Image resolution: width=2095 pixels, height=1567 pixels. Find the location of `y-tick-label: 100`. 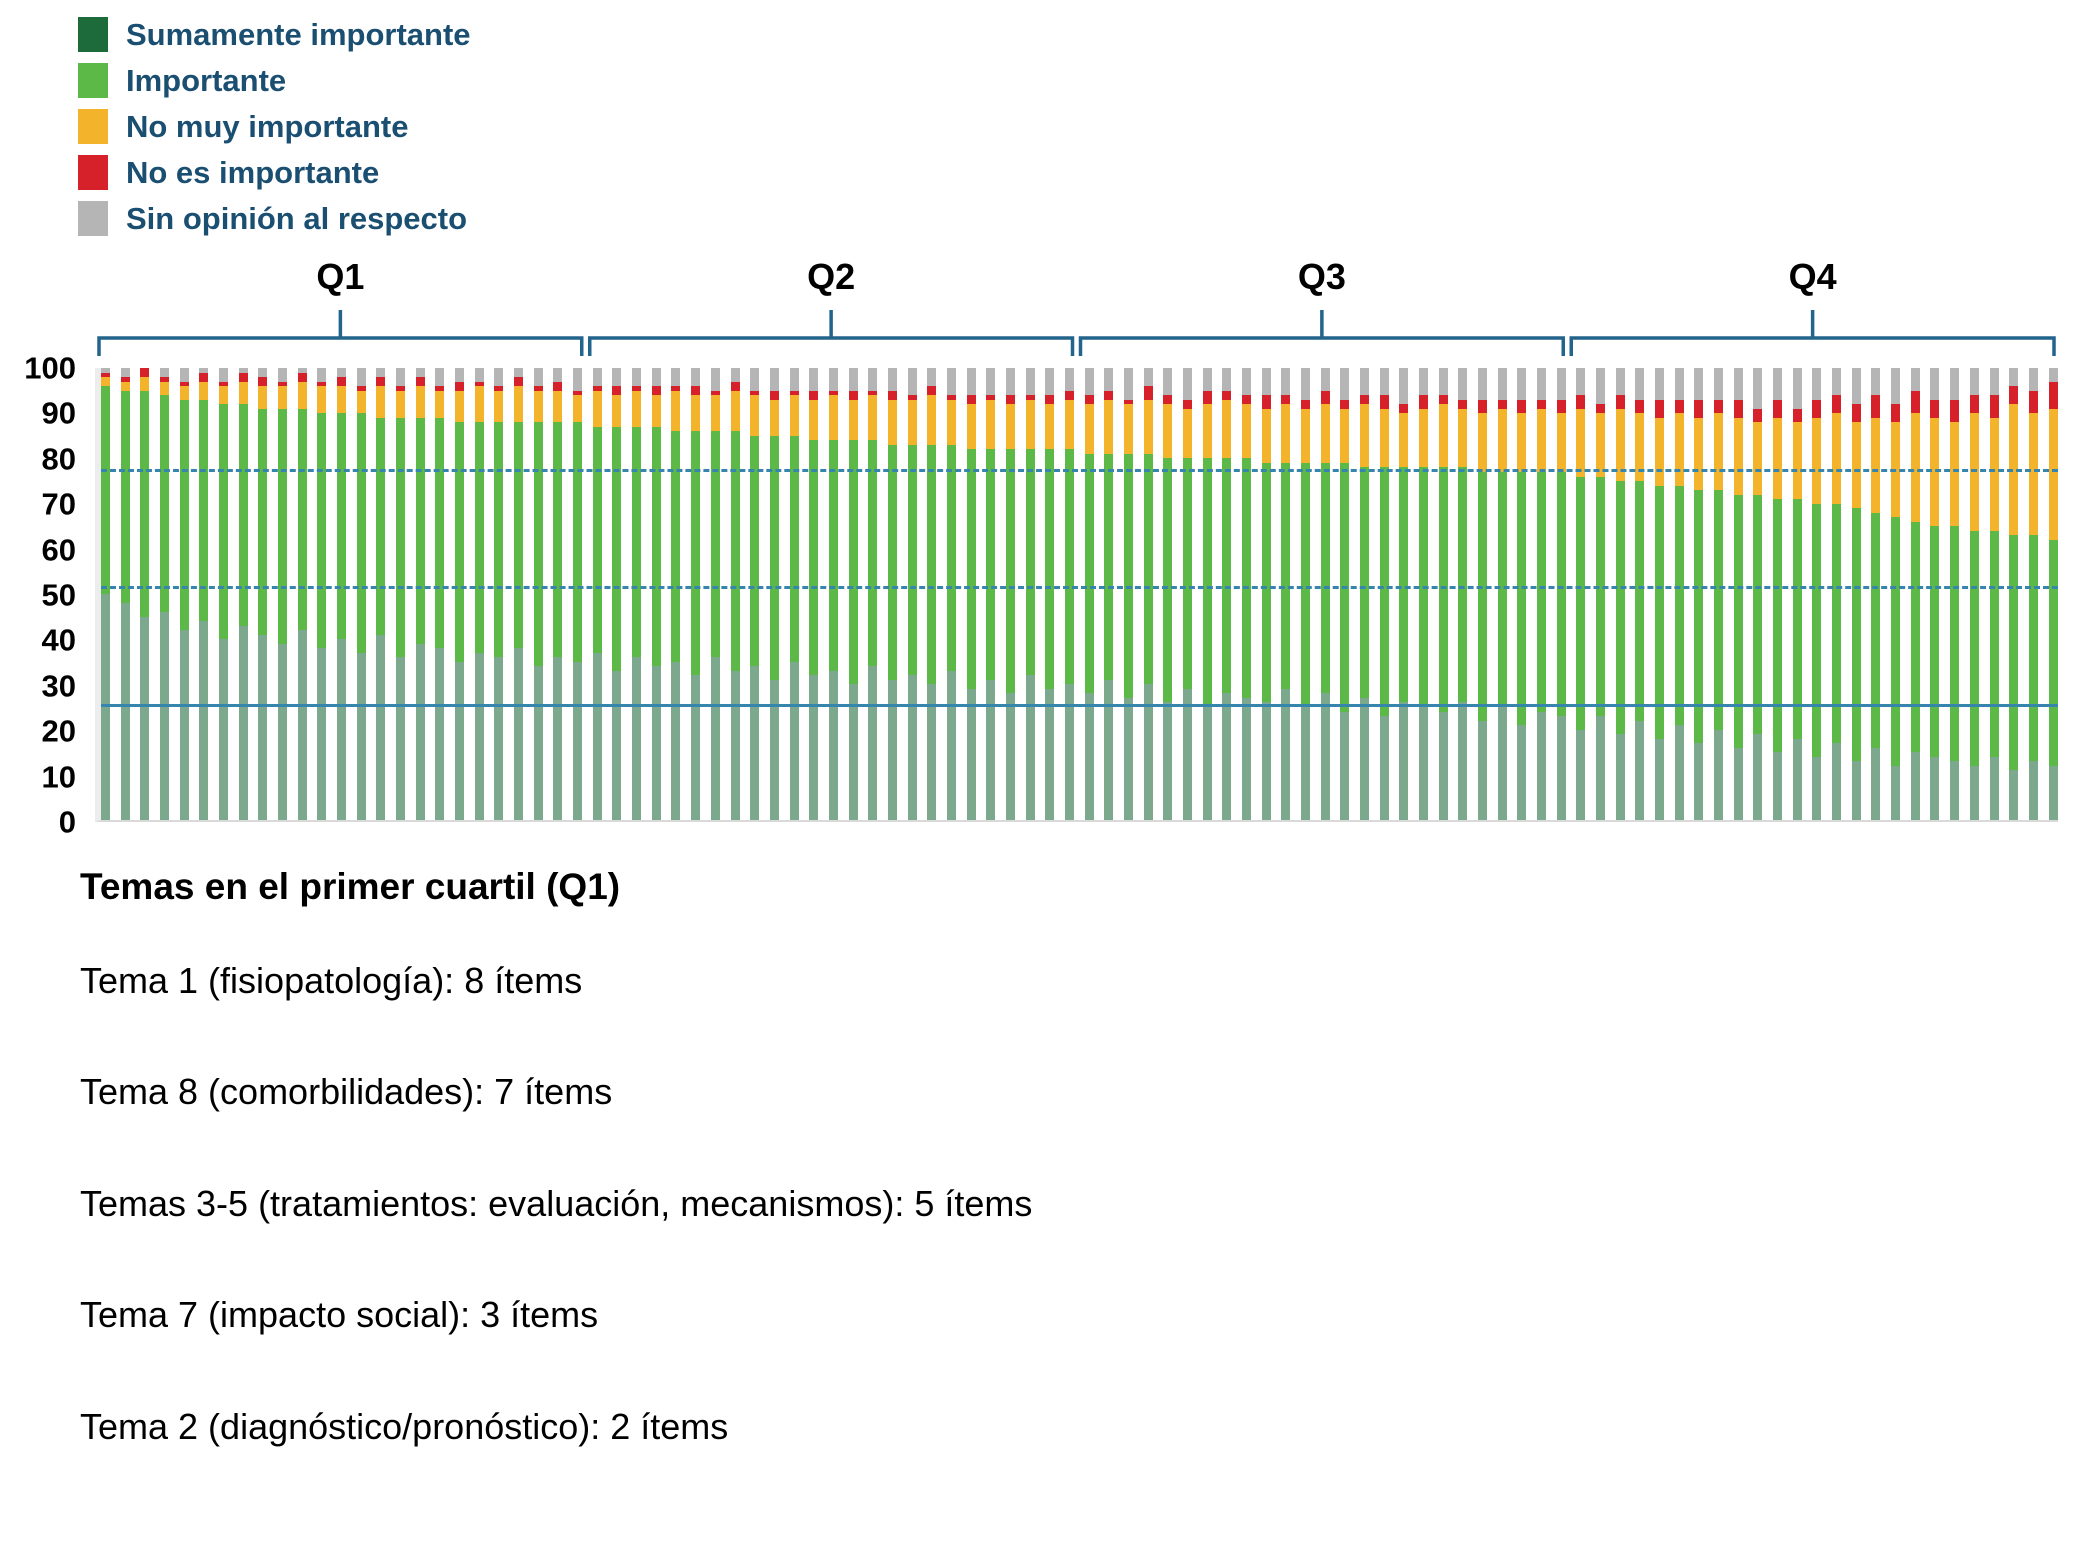

y-tick-label: 100 is located at coordinates (50, 368).